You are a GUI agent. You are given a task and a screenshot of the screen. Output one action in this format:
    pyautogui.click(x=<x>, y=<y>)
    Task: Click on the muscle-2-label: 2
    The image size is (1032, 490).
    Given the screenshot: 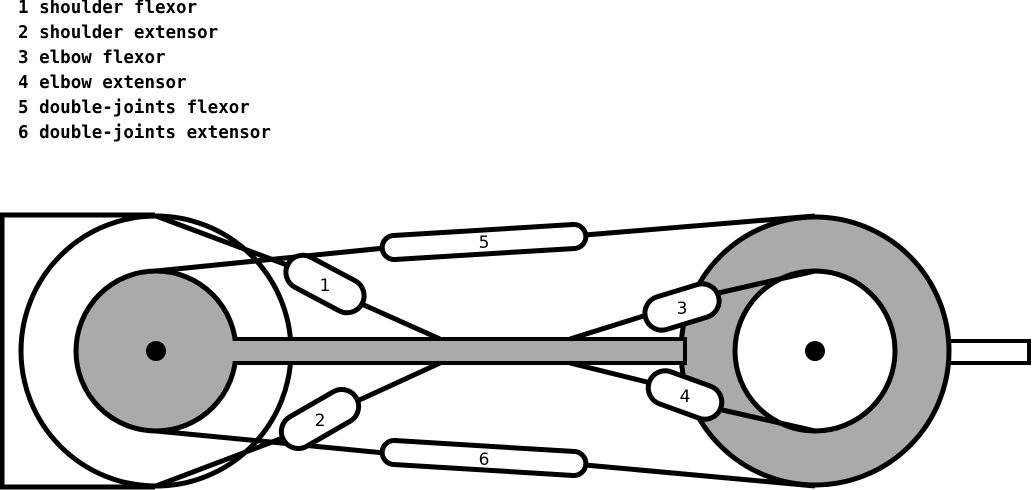 What is the action you would take?
    pyautogui.click(x=320, y=421)
    